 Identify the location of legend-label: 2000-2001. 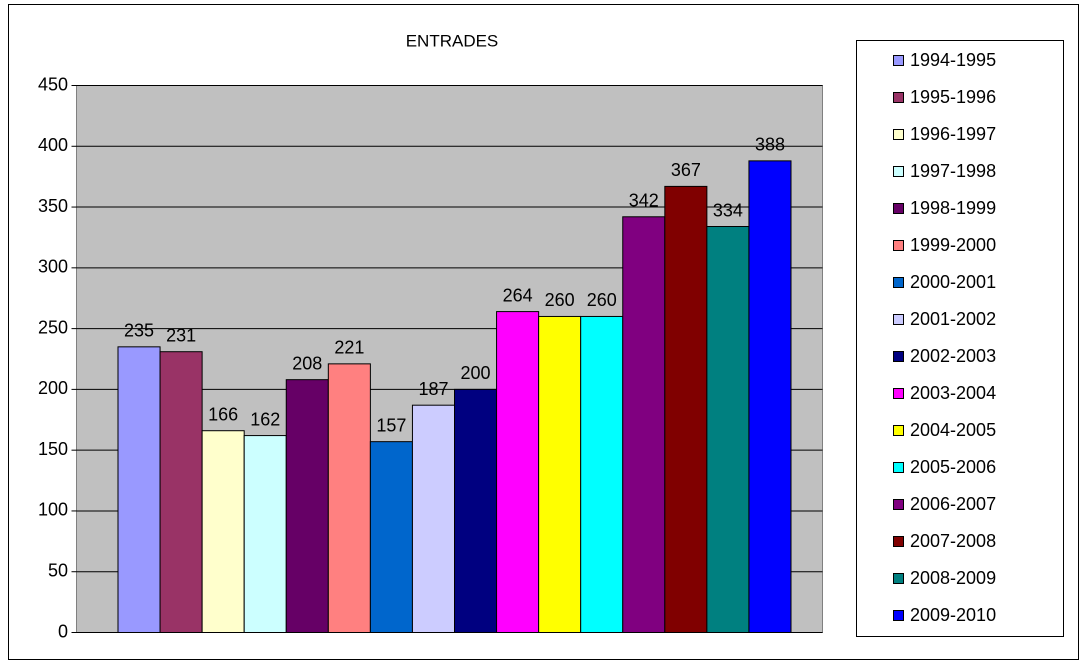
(953, 282).